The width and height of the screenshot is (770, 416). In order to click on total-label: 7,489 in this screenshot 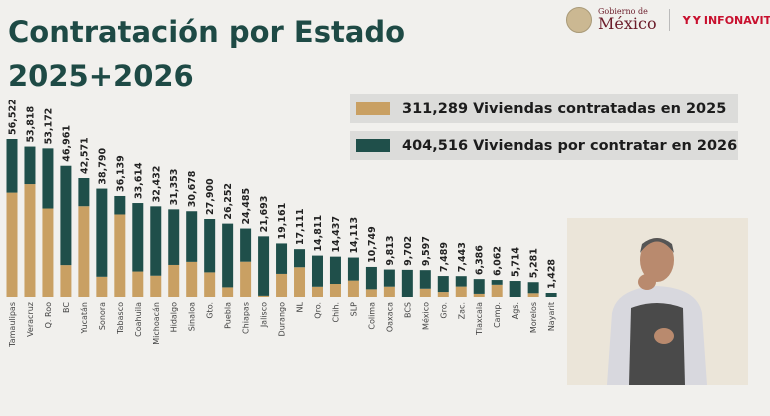, I will do `click(444, 257)`.